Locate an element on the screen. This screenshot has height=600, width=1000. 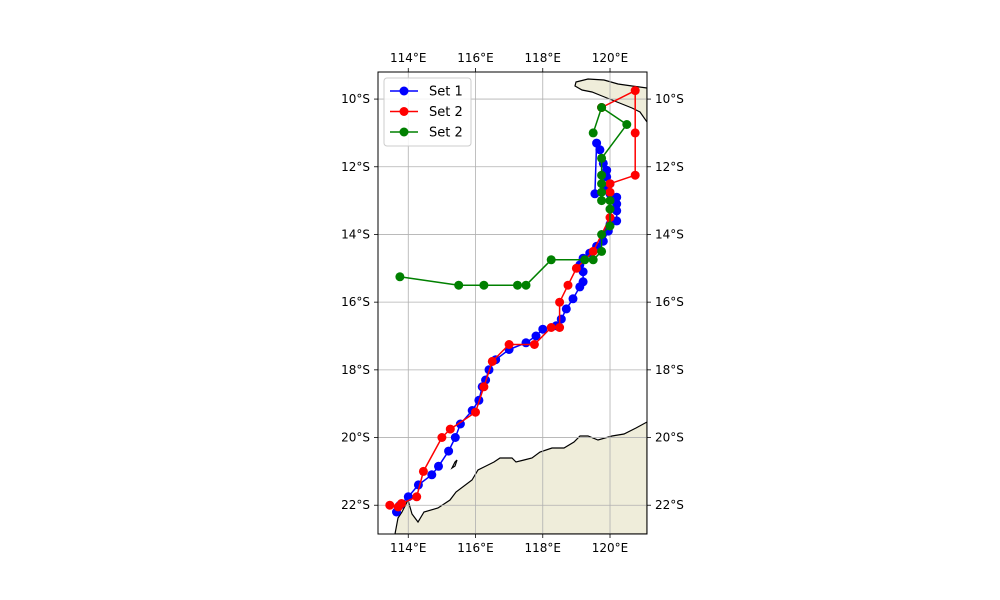
x-tick-label-top: 120°E is located at coordinates (610, 58).